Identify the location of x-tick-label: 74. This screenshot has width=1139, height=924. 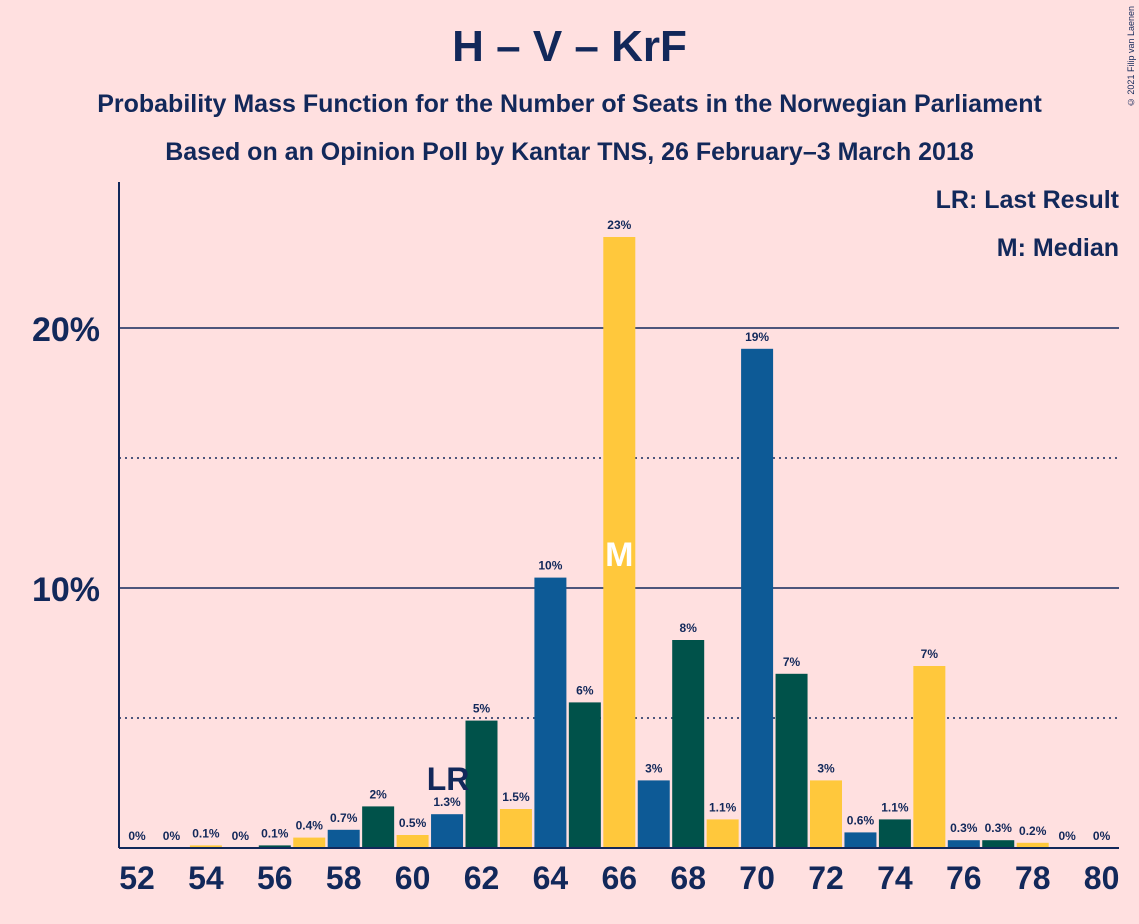
(895, 878).